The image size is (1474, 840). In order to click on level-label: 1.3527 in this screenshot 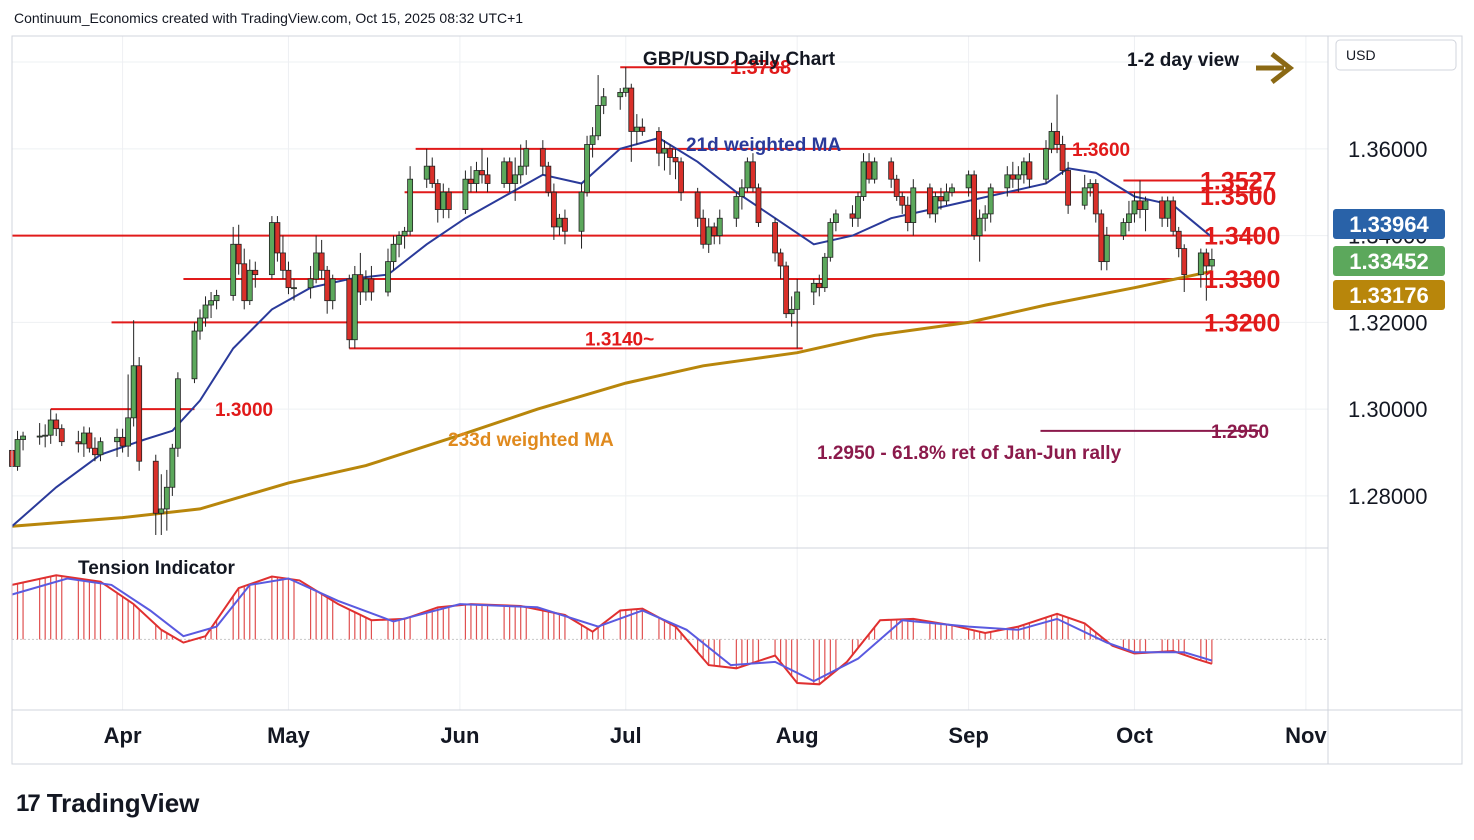, I will do `click(1238, 181)`.